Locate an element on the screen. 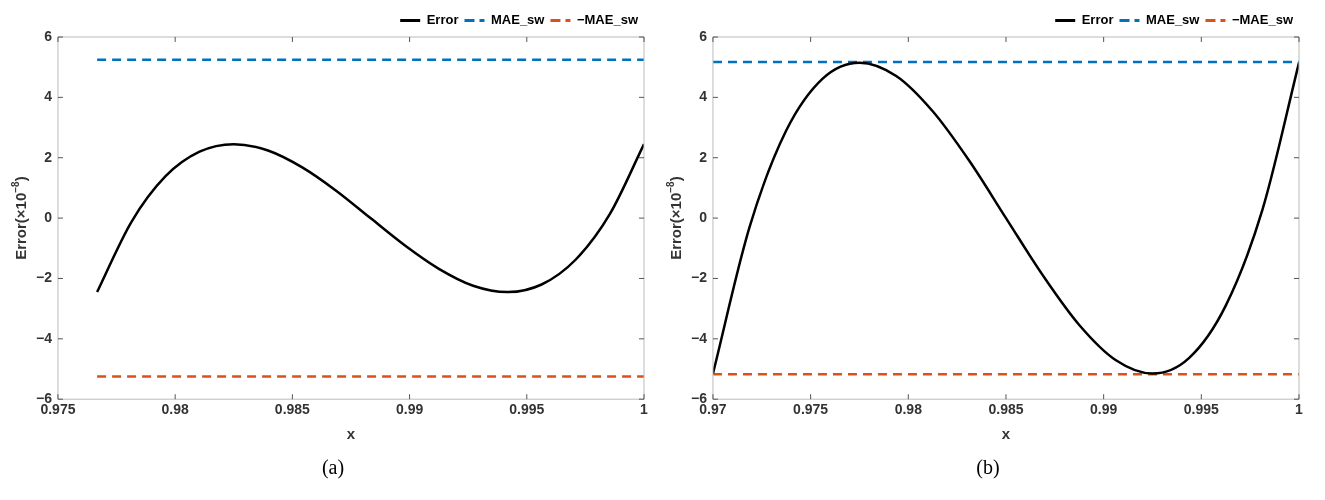  text: (b) is located at coordinates (988, 467).